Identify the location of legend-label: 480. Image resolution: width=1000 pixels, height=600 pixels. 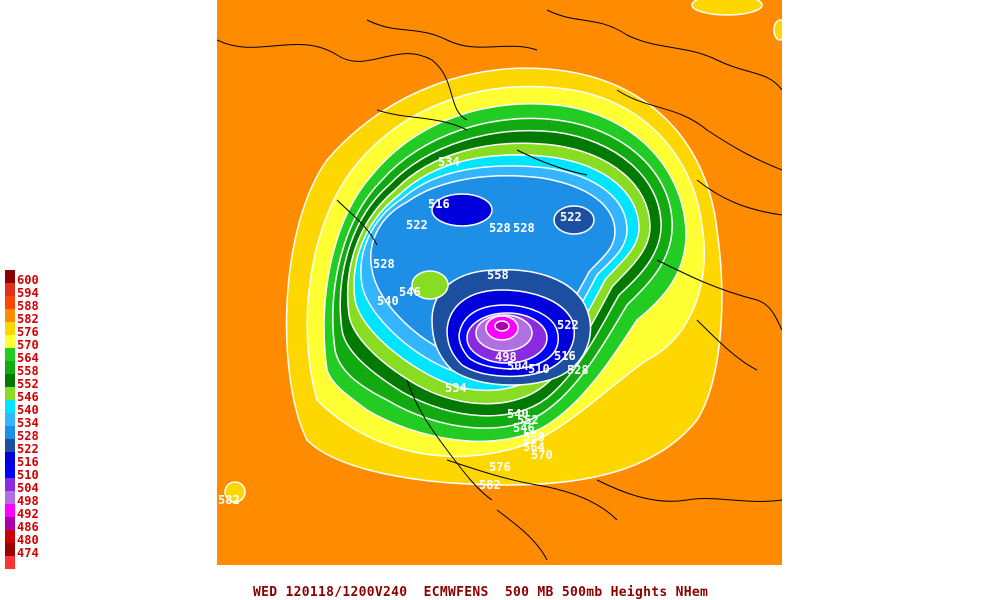
(28, 540).